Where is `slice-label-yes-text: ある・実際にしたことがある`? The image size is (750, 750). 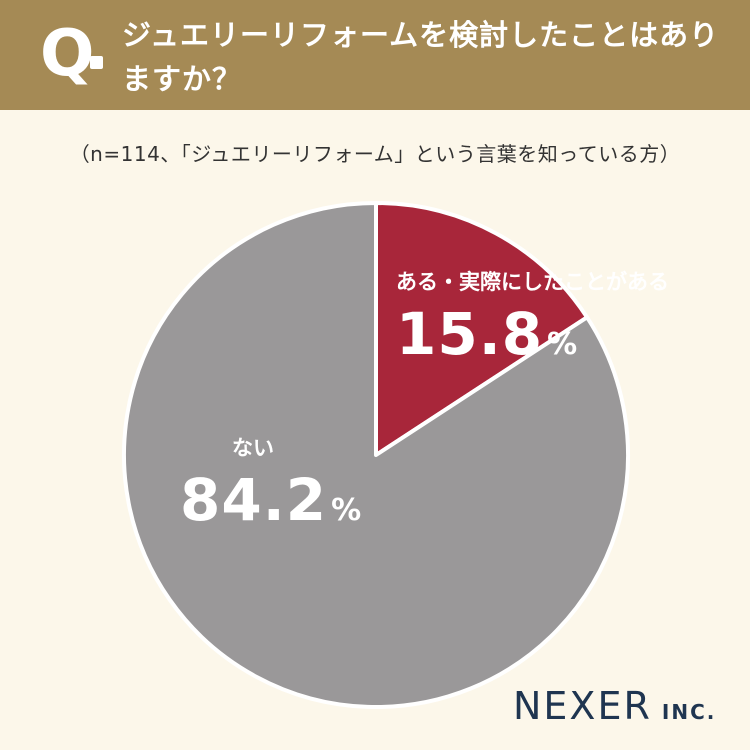
slice-label-yes-text: ある・実際にしたことがある is located at coordinates (532, 282).